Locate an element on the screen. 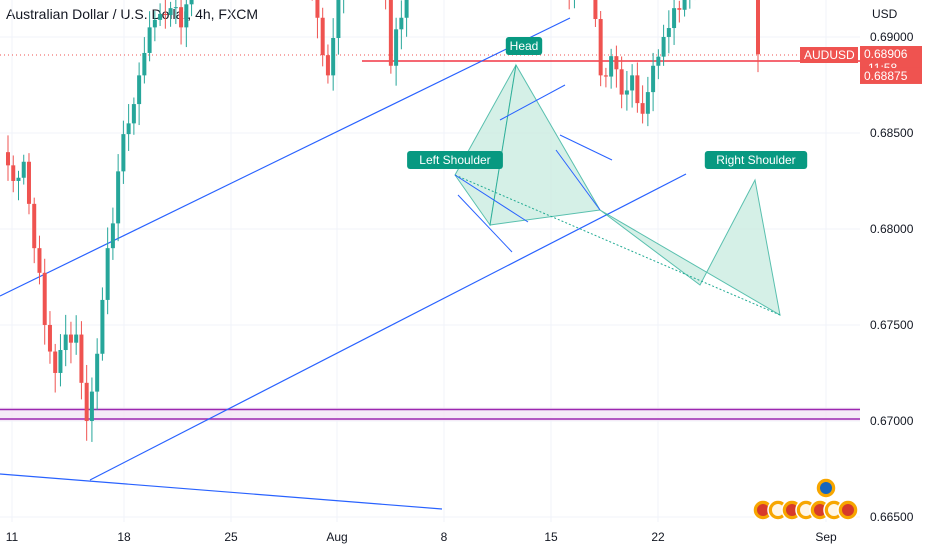  head-shape is located at coordinates (545, 144).